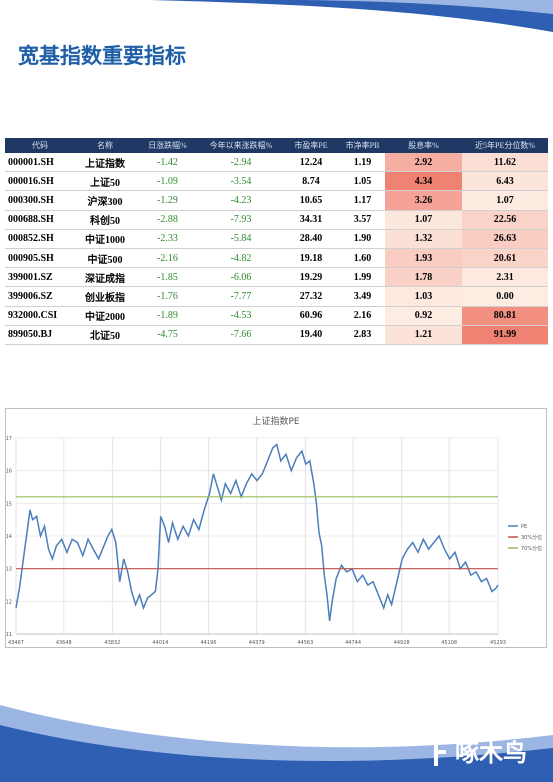 The image size is (553, 782). What do you see at coordinates (208, 643) in the screenshot?
I see `x-tick-label: 44196` at bounding box center [208, 643].